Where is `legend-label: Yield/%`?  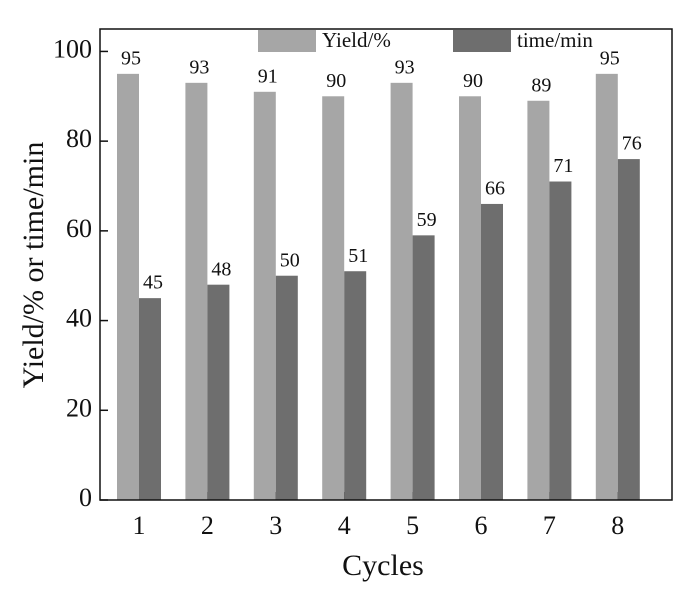 legend-label: Yield/% is located at coordinates (356, 40).